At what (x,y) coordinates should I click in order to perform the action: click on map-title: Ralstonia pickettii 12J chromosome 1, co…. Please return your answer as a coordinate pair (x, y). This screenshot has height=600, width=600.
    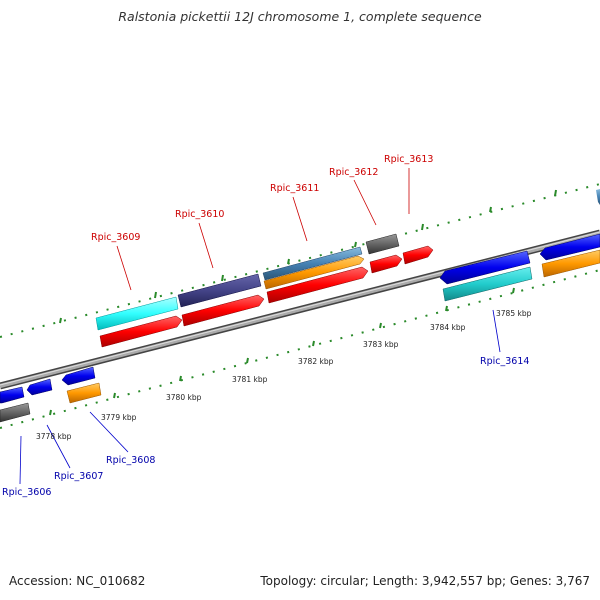
    Looking at the image, I should click on (300, 16).